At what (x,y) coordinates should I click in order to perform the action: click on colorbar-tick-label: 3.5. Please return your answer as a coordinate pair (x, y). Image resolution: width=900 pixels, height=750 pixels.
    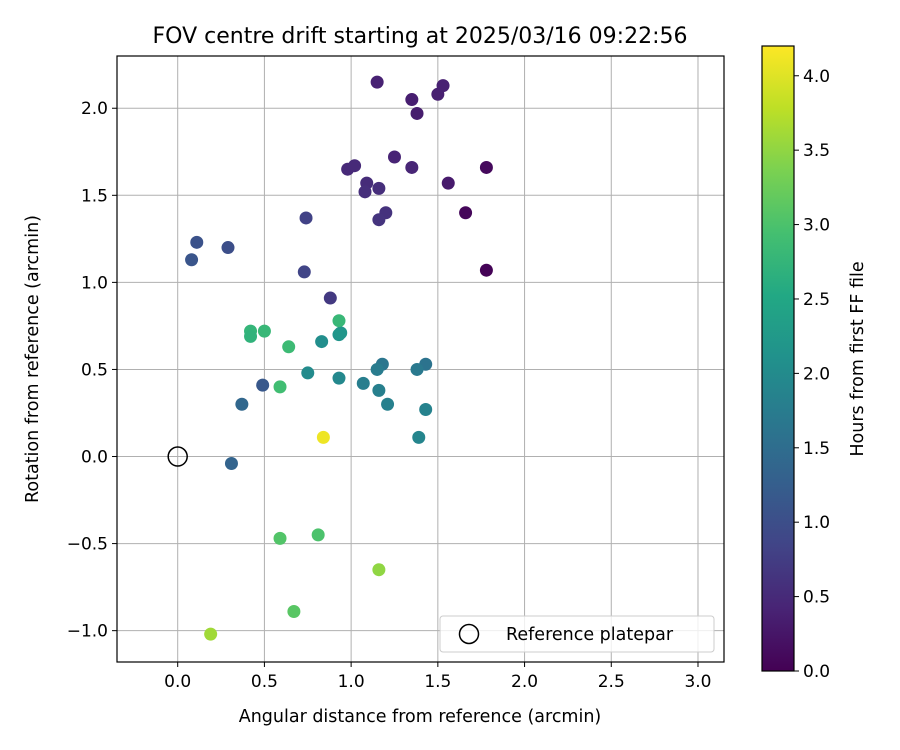
    Looking at the image, I should click on (816, 151).